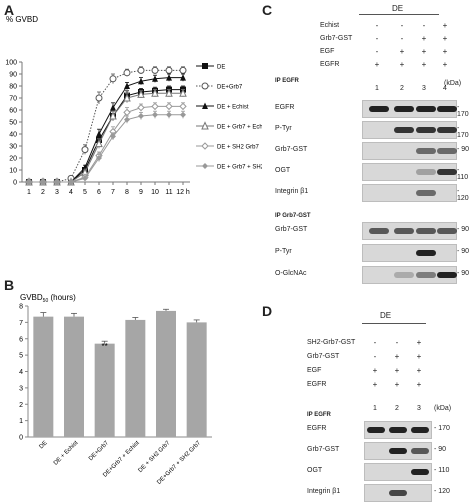  What do you see at coordinates (13, 75) in the screenshot?
I see `chart-a-ytick-label: 90` at bounding box center [13, 75].